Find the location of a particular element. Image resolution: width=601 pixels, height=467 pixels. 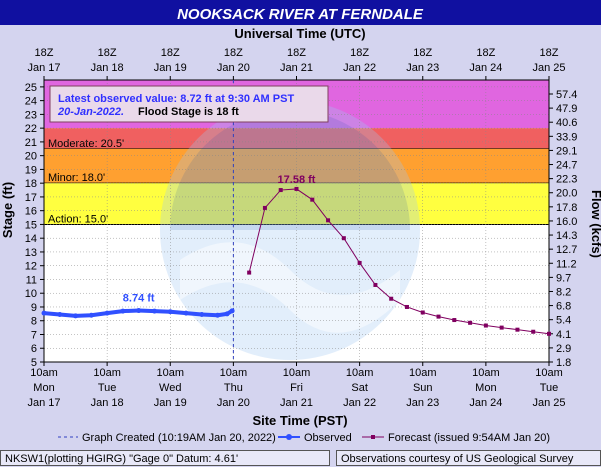

legend-observed-marker is located at coordinates (289, 437).